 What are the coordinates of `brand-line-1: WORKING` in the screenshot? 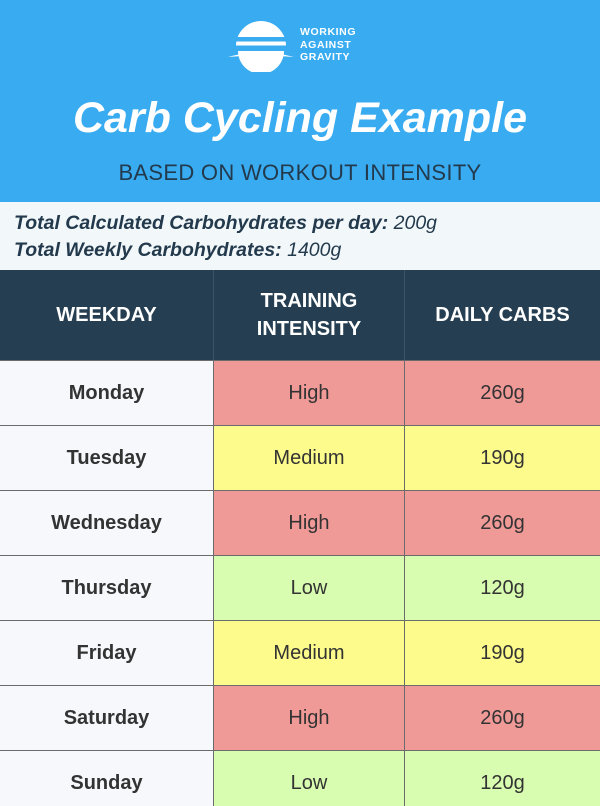 It's located at (328, 32).